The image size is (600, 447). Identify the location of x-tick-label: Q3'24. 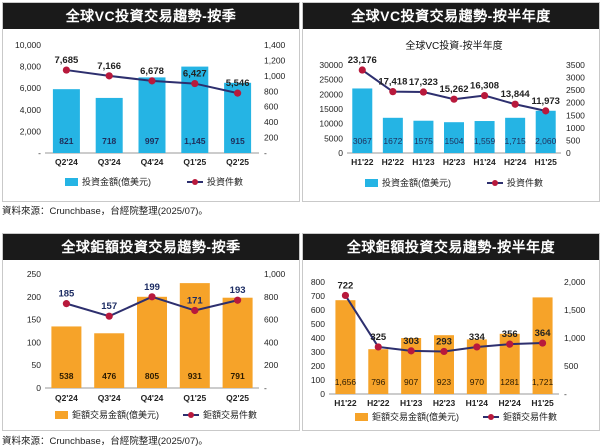
(109, 162).